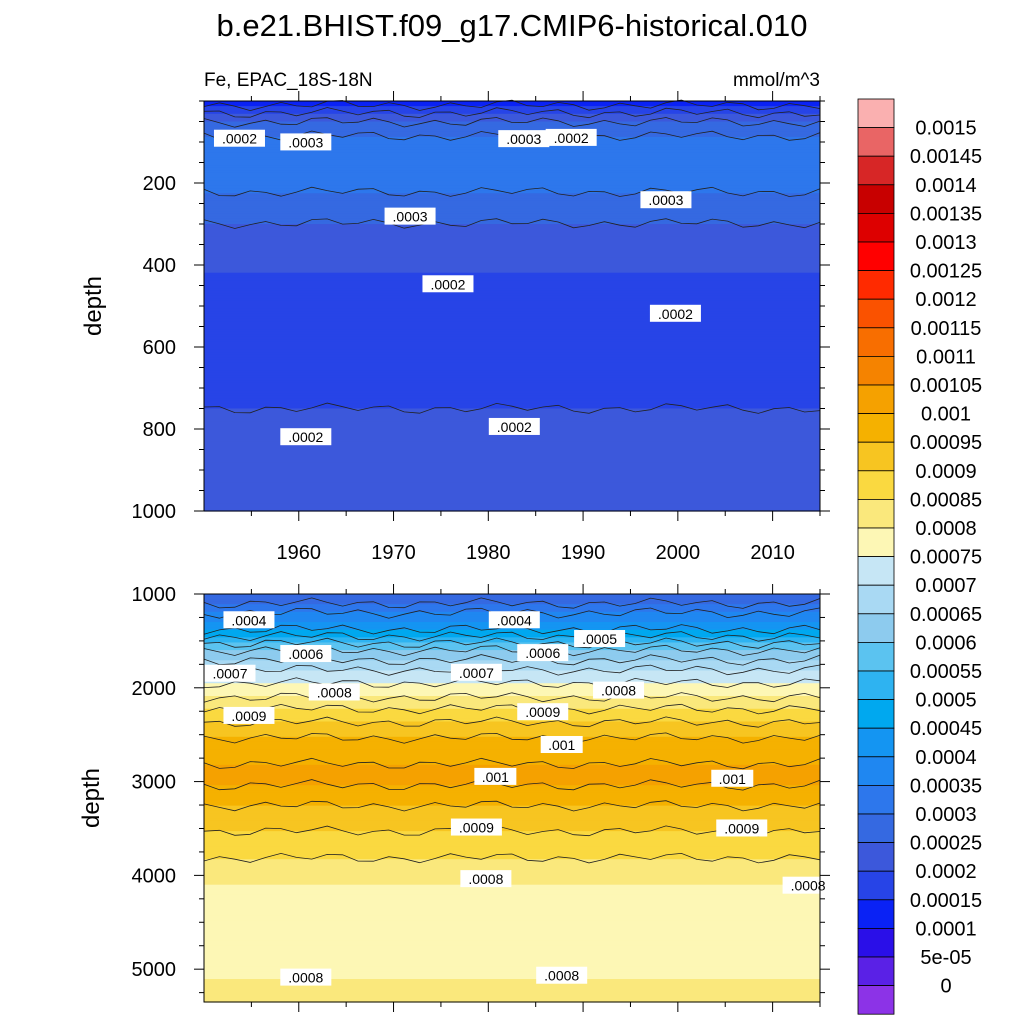 The height and width of the screenshot is (1024, 1024). I want to click on lower-y-axis-label: depth, so click(91, 798).